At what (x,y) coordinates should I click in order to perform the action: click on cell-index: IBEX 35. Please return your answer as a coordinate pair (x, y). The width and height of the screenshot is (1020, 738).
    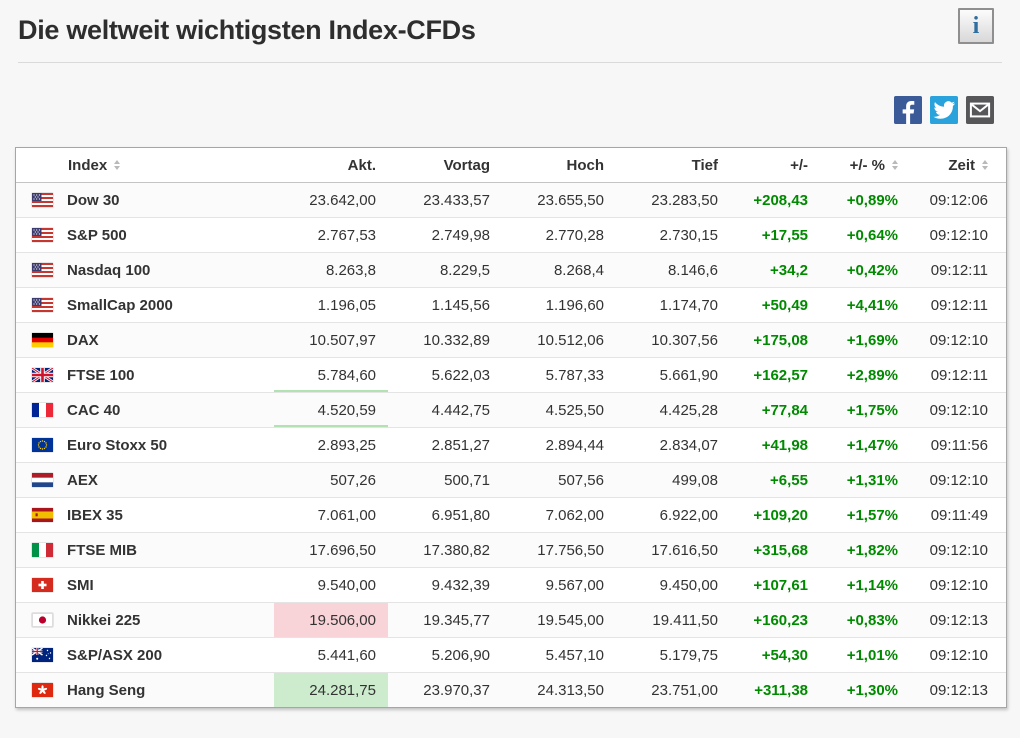
    Looking at the image, I should click on (145, 515).